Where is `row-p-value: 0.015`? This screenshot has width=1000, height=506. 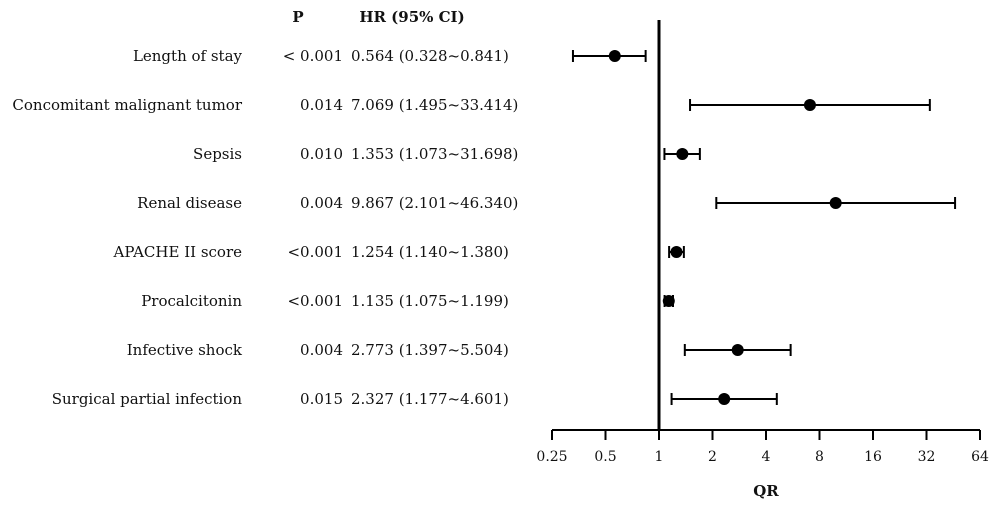
row-p-value: 0.015 is located at coordinates (321, 399).